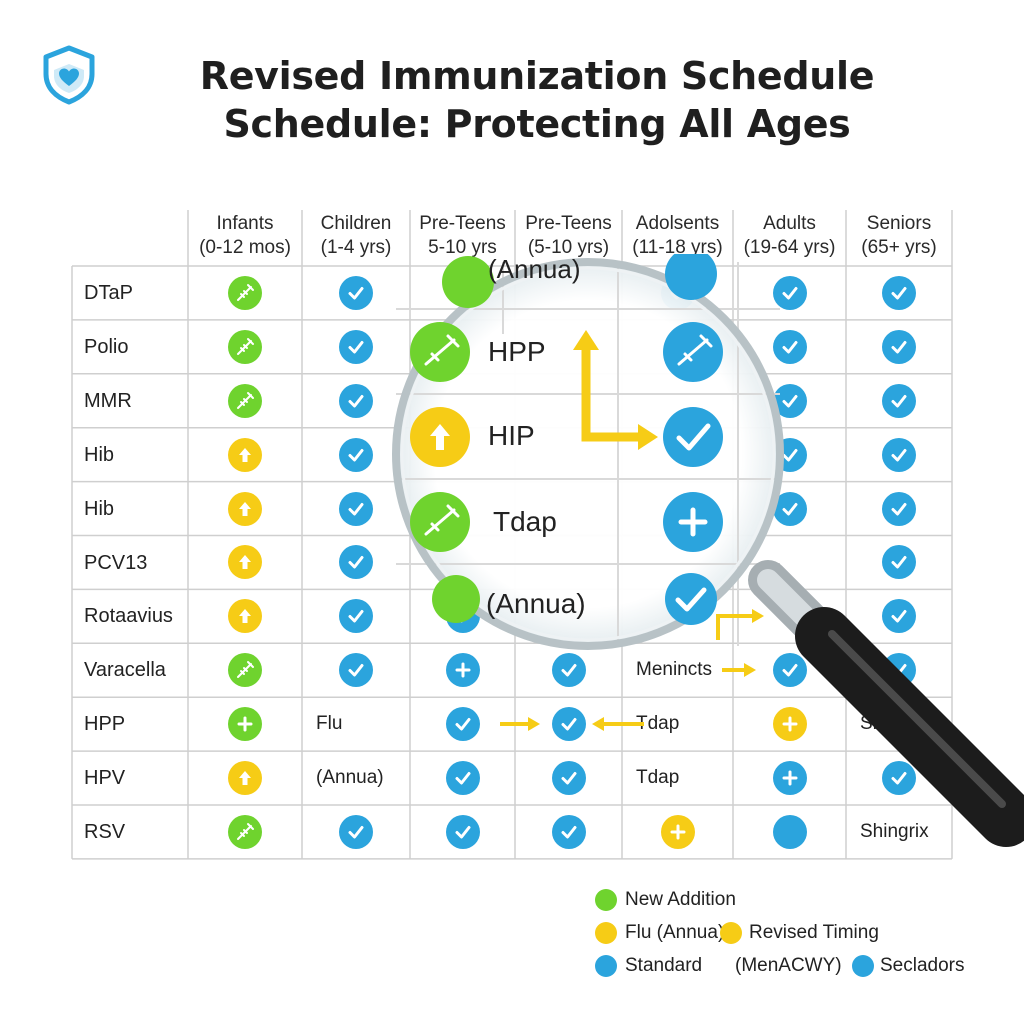 The width and height of the screenshot is (1024, 1024). What do you see at coordinates (105, 832) in the screenshot?
I see `row-label: RSV` at bounding box center [105, 832].